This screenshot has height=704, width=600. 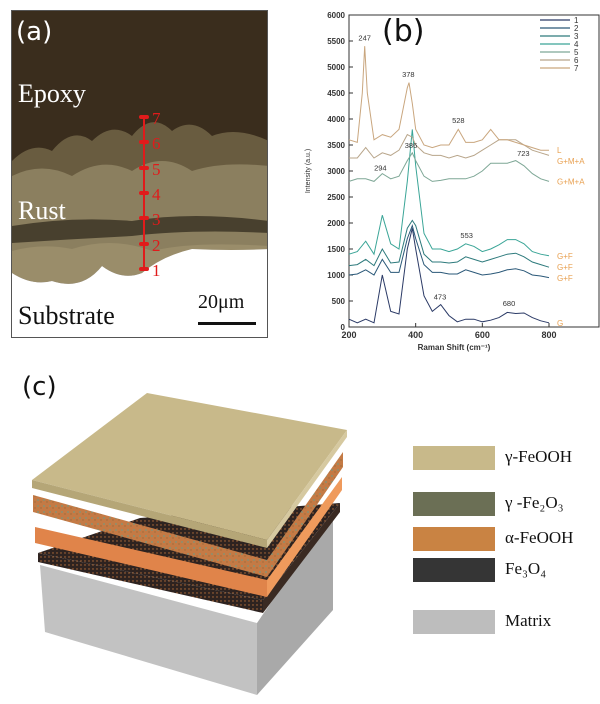 What do you see at coordinates (336, 275) in the screenshot?
I see `y-tick-label: 1000` at bounding box center [336, 275].